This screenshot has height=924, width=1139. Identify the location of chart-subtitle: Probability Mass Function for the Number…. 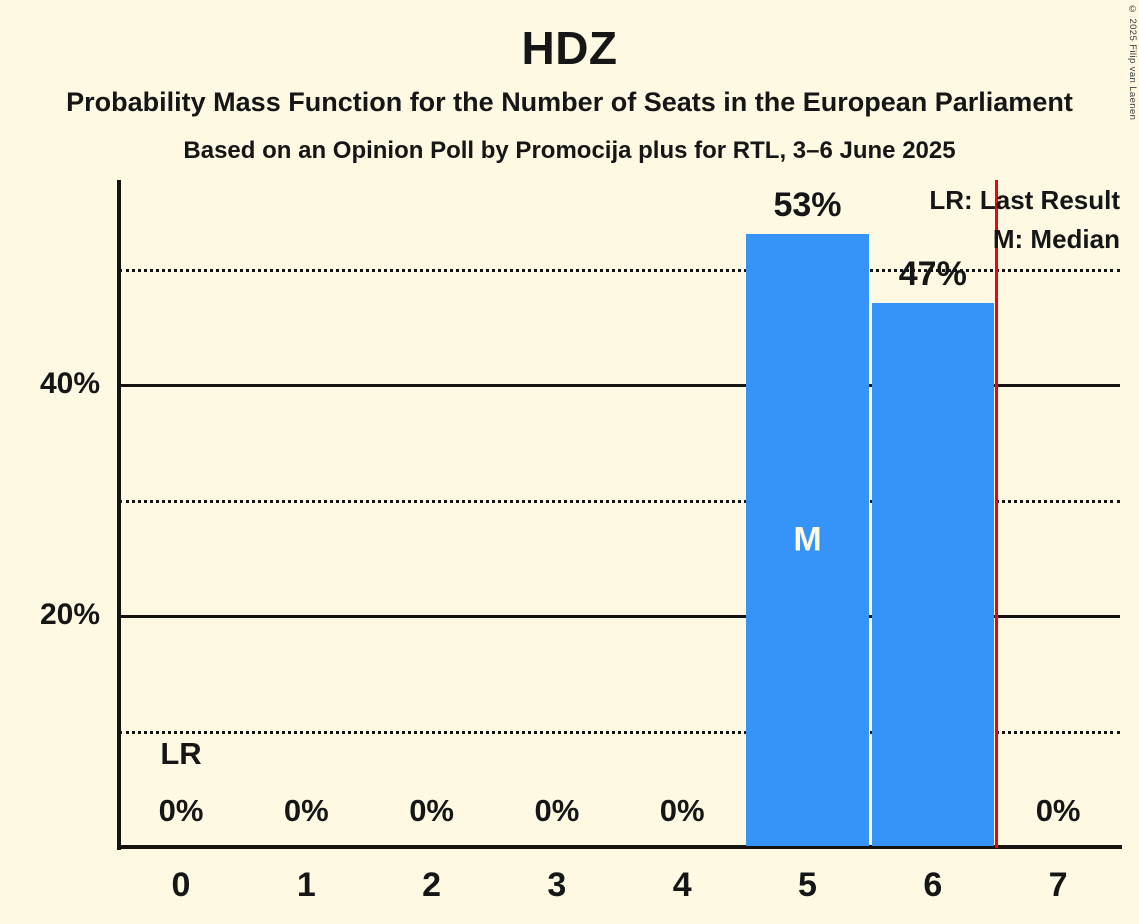
(569, 102).